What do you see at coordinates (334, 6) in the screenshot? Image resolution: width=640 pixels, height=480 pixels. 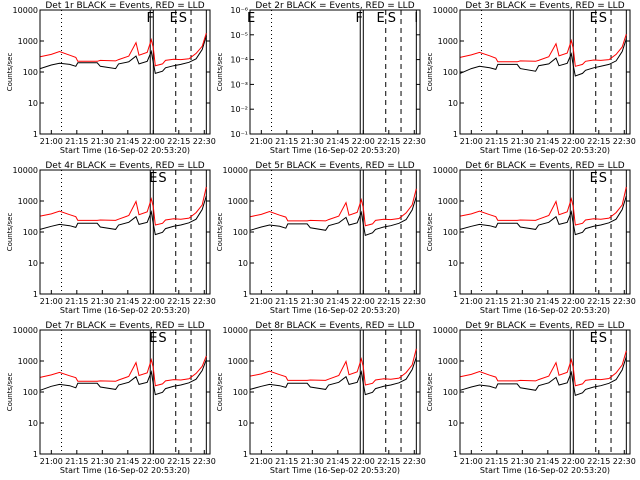 I see `panel-title: Det 2r BLACK = Events, RED = LLD` at bounding box center [334, 6].